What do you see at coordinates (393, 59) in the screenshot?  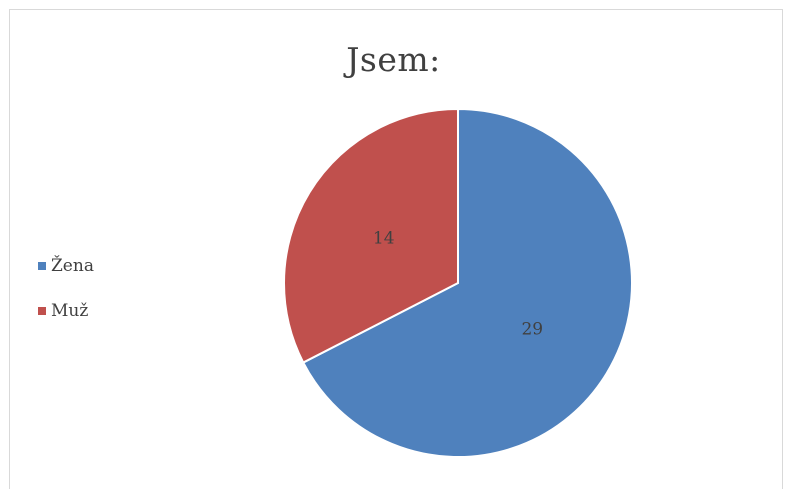 I see `chart-title: Jsem:` at bounding box center [393, 59].